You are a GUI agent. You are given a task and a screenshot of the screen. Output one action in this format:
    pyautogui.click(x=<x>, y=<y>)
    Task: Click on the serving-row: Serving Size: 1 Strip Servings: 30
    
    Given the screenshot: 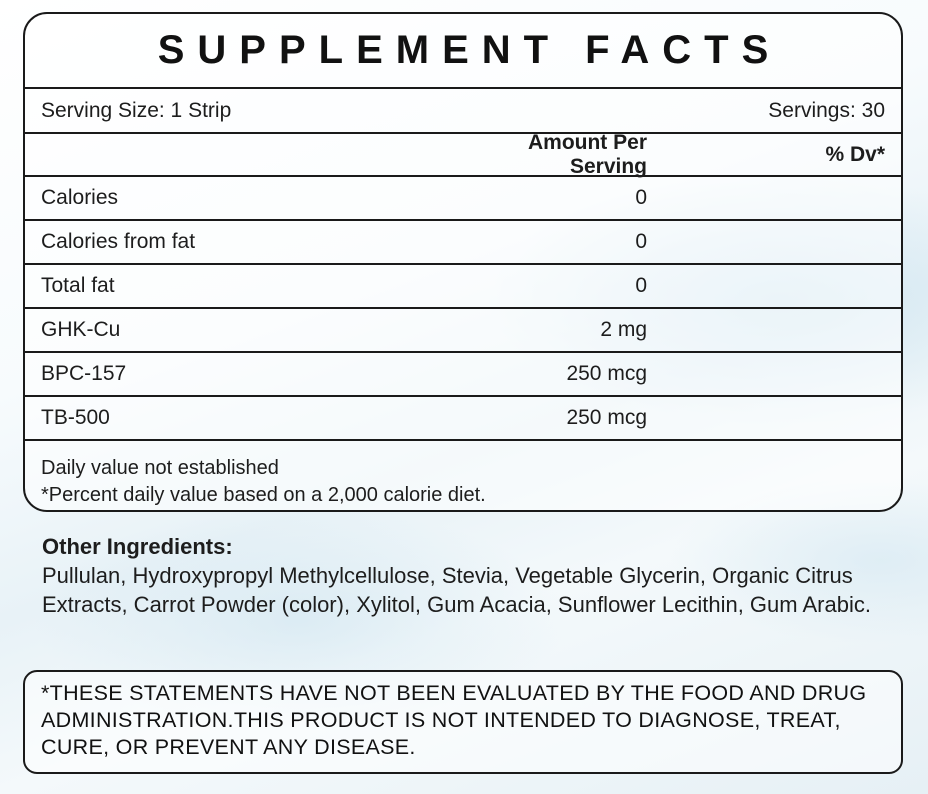 What is the action you would take?
    pyautogui.click(x=463, y=109)
    